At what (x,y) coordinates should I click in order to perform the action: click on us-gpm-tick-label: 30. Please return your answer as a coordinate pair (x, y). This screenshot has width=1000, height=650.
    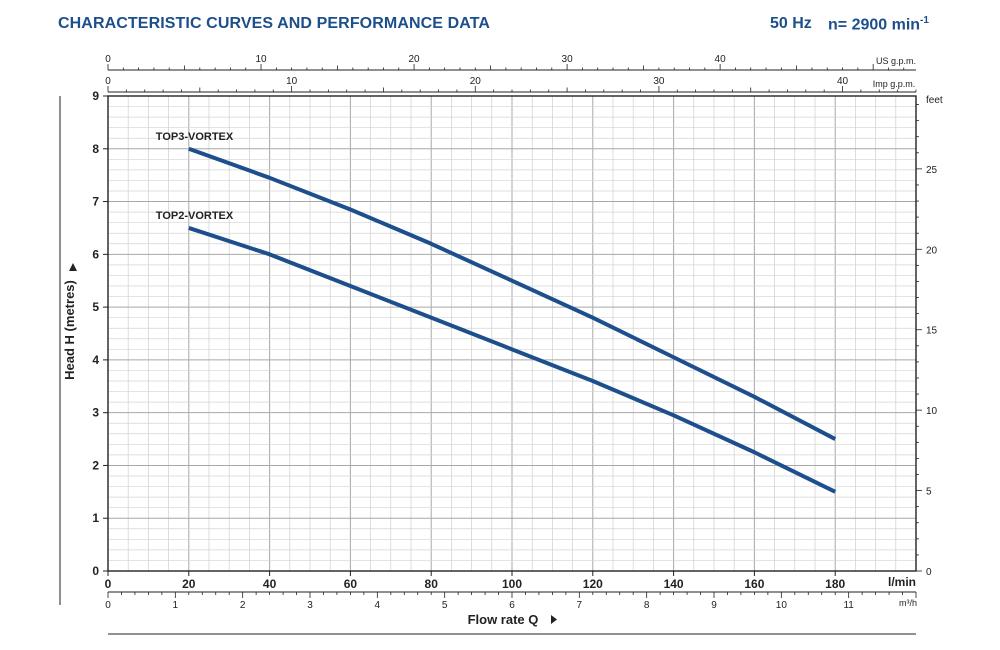
    Looking at the image, I should click on (568, 59).